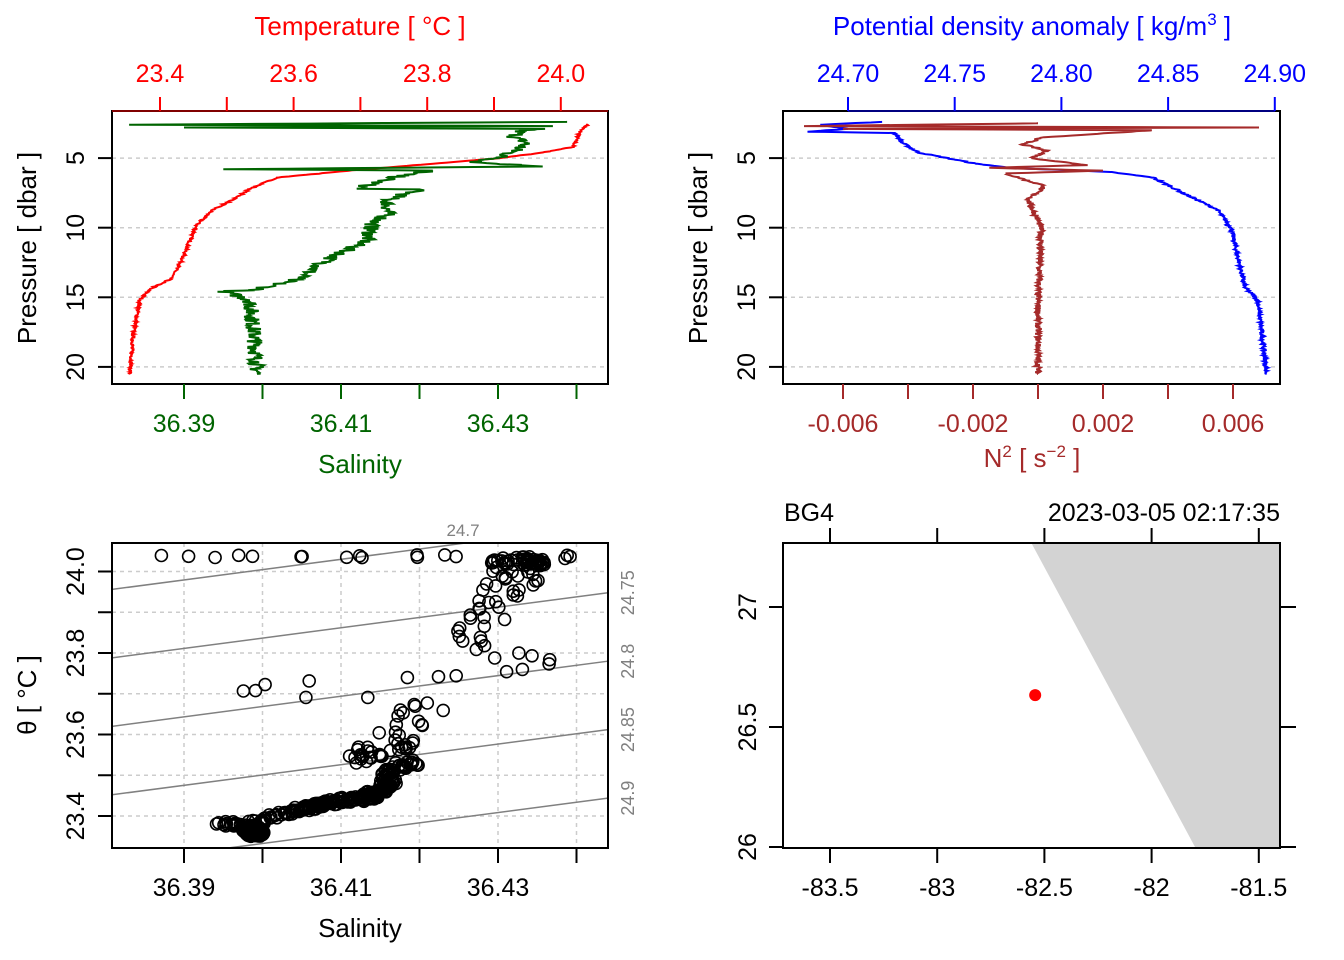 The width and height of the screenshot is (1344, 960). I want to click on y-tick-label: 23.6, so click(76, 734).